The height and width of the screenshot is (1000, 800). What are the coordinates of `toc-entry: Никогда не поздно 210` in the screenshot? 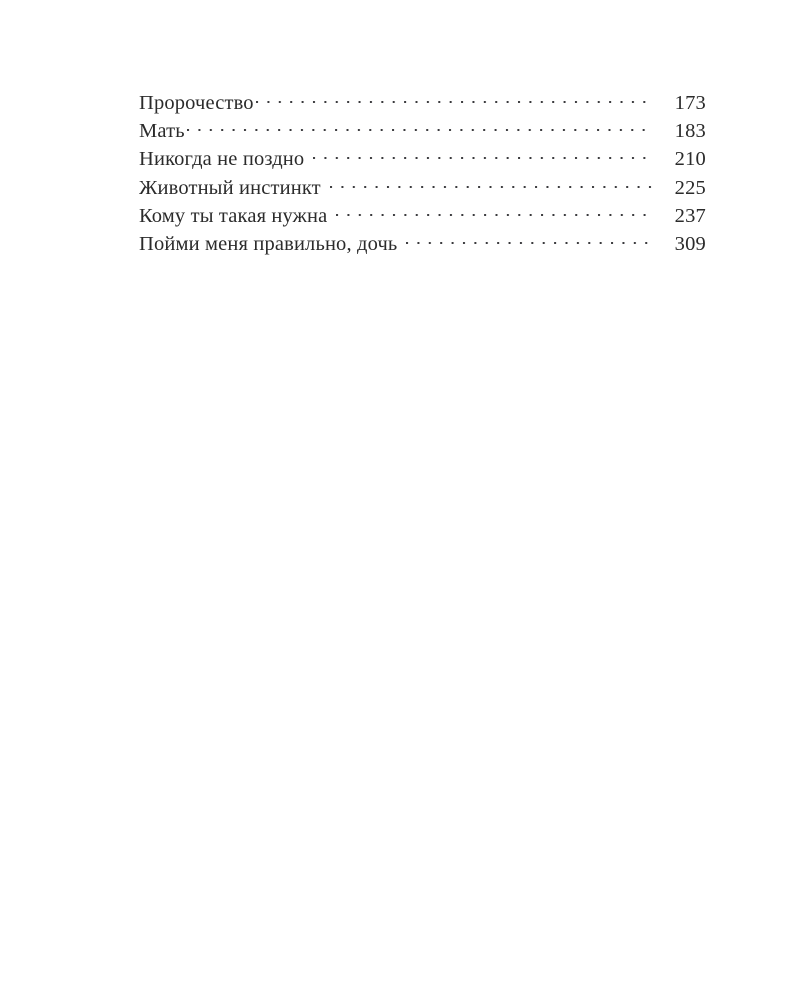 It's located at (422, 159).